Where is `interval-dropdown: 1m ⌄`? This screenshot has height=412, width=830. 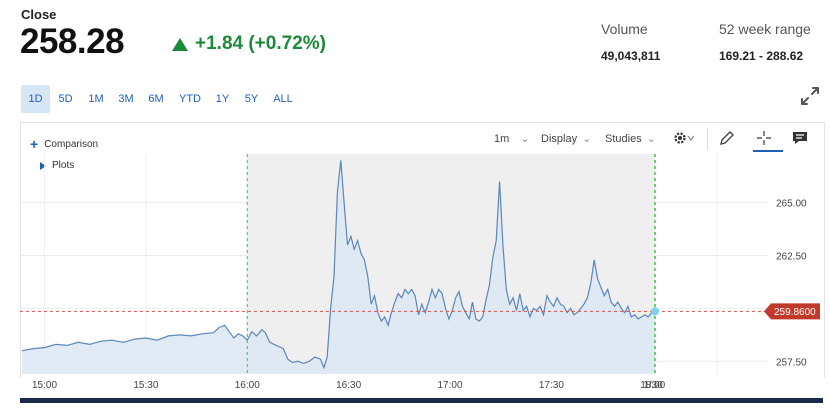 interval-dropdown: 1m ⌄ is located at coordinates (512, 138).